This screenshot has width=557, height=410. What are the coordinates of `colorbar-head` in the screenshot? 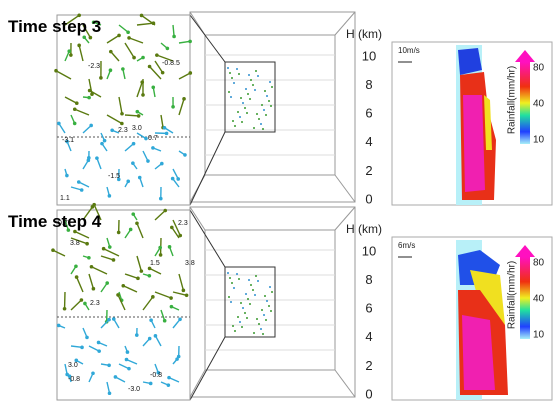 It's located at (525, 56).